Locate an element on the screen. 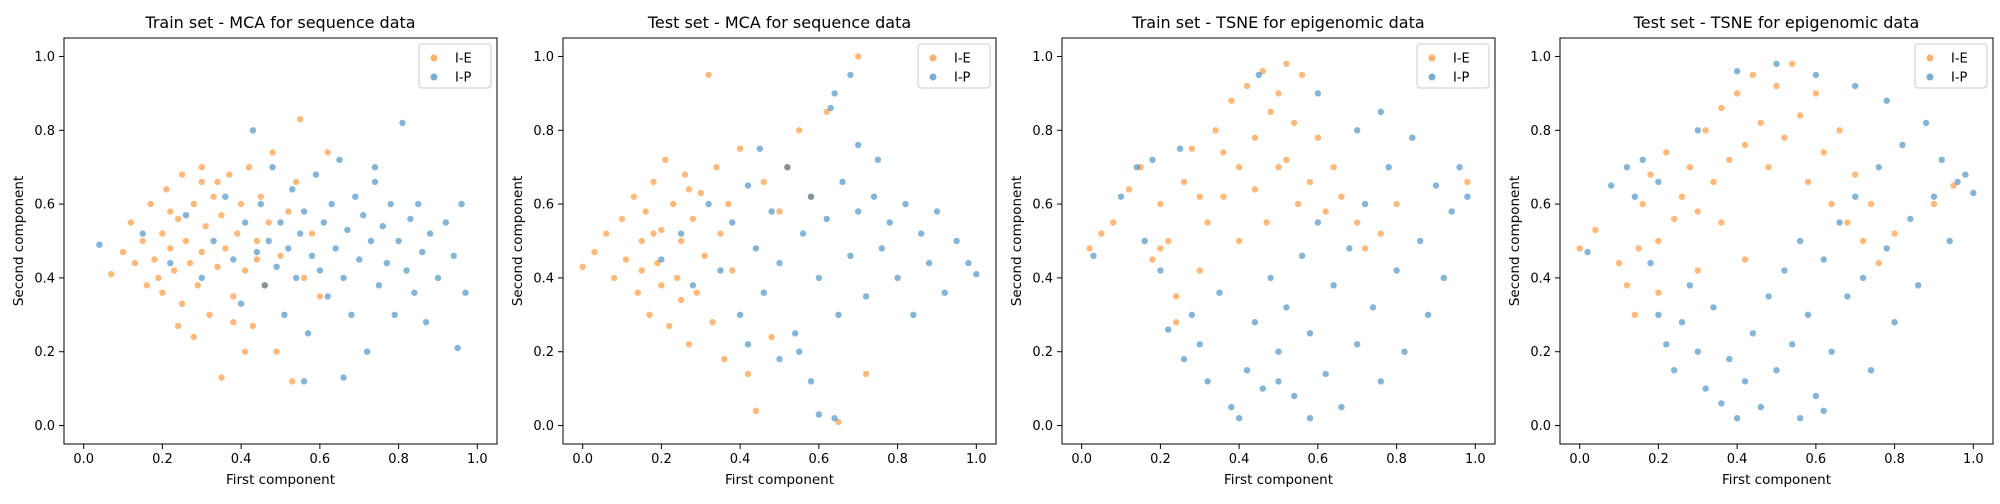  y-axis-label: Second component is located at coordinates (1017, 241).